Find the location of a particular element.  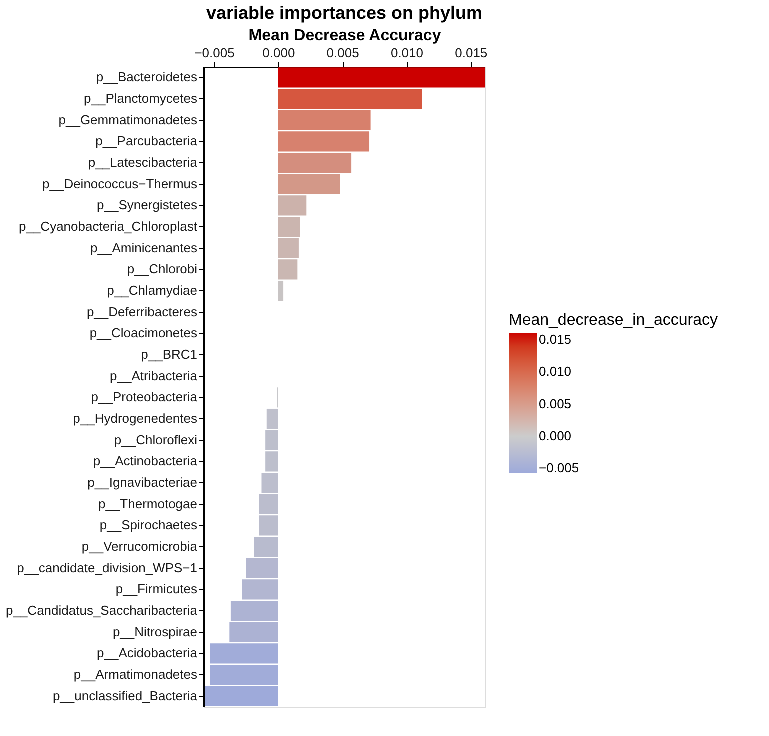

x-tick-label: −0.005 is located at coordinates (214, 53).